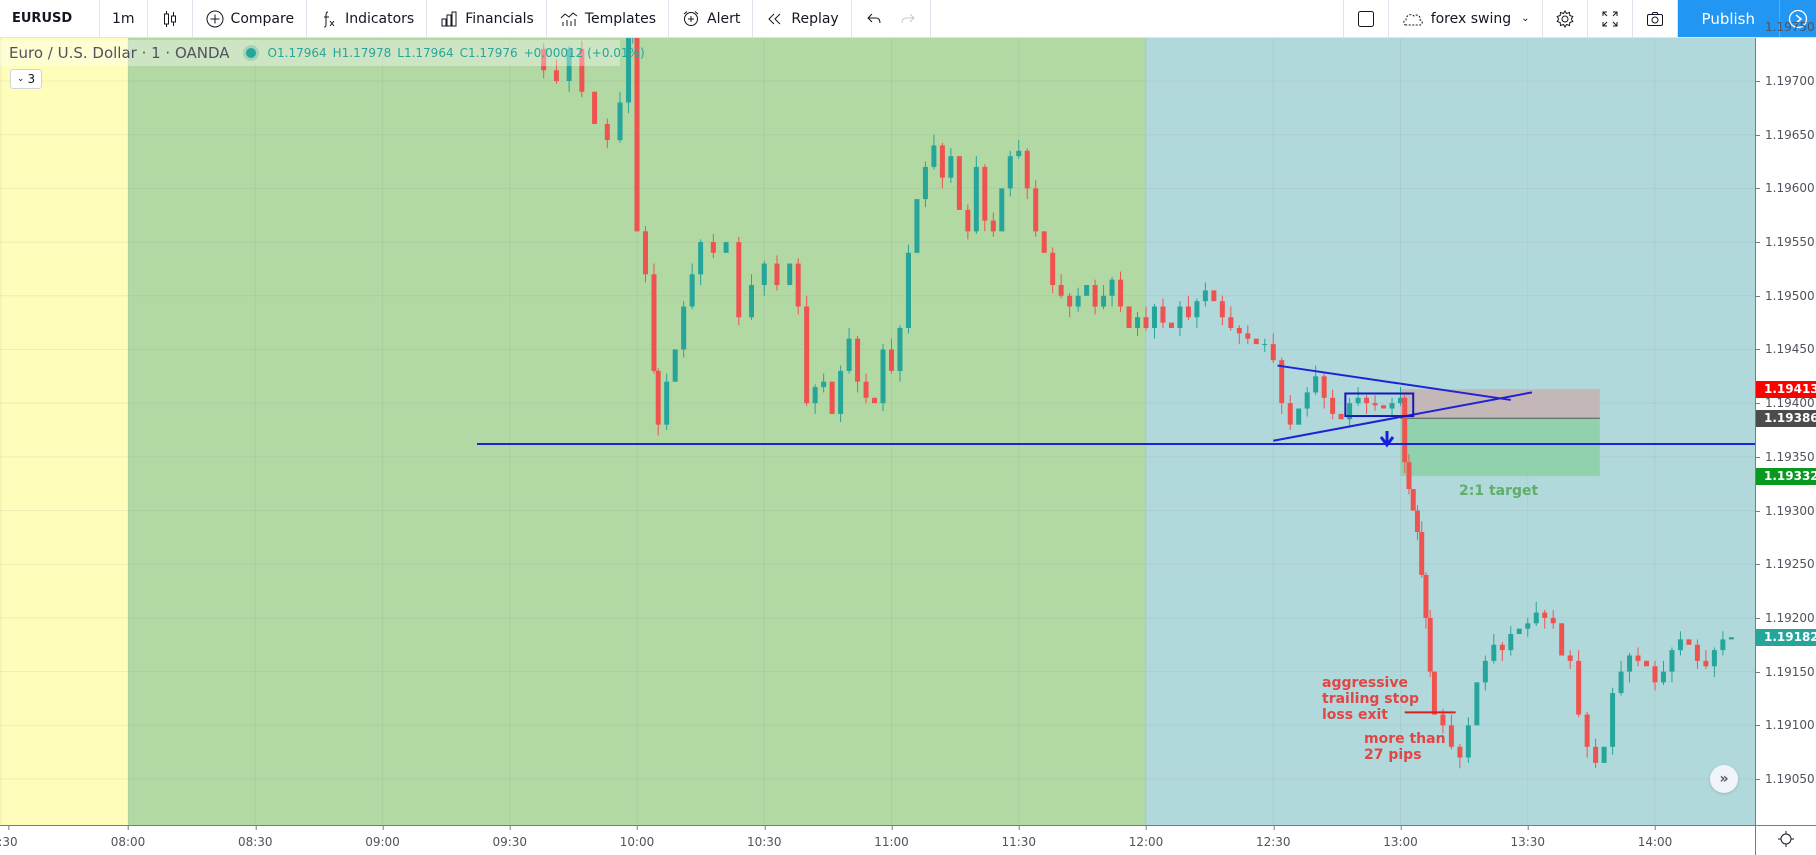 This screenshot has width=1816, height=855. What do you see at coordinates (711, 18) in the screenshot?
I see `alert-button: Alert` at bounding box center [711, 18].